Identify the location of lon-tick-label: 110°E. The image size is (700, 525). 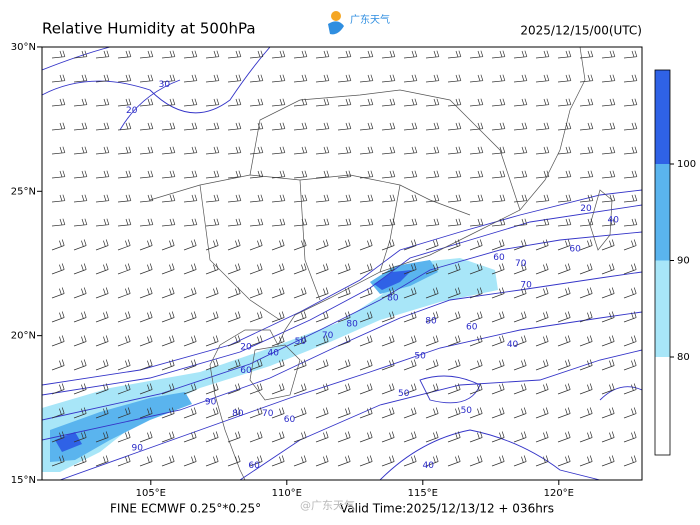
(287, 493).